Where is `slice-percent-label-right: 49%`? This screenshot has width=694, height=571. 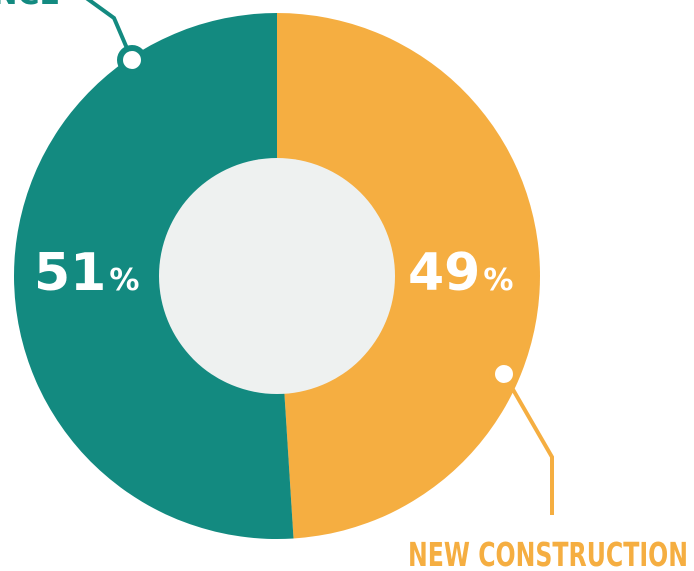
slice-percent-label-right: 49% is located at coordinates (460, 273).